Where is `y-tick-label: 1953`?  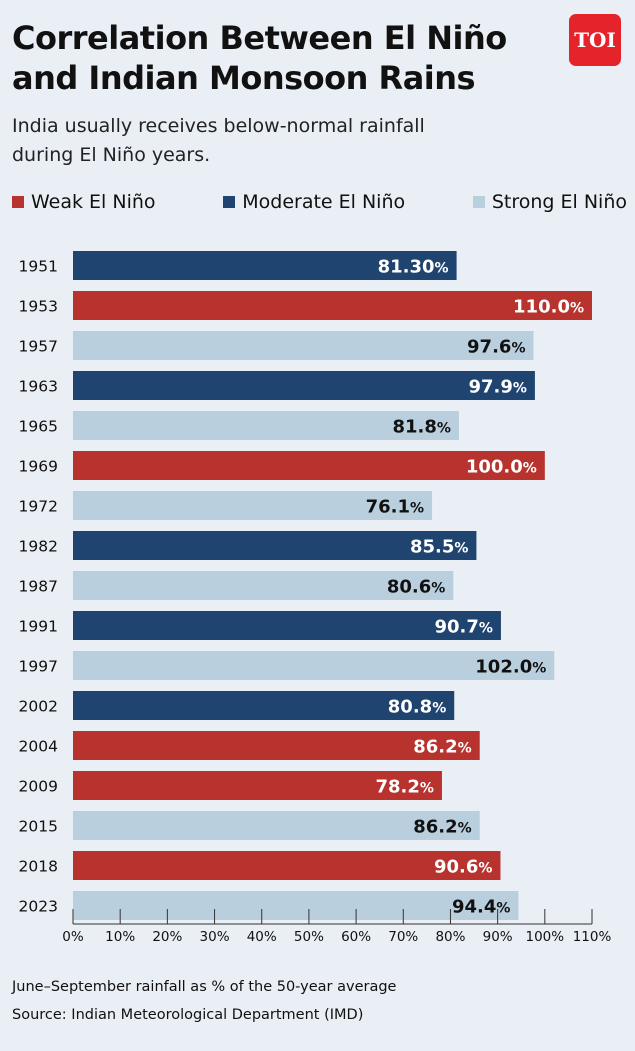
y-tick-label: 1953 is located at coordinates (38, 307).